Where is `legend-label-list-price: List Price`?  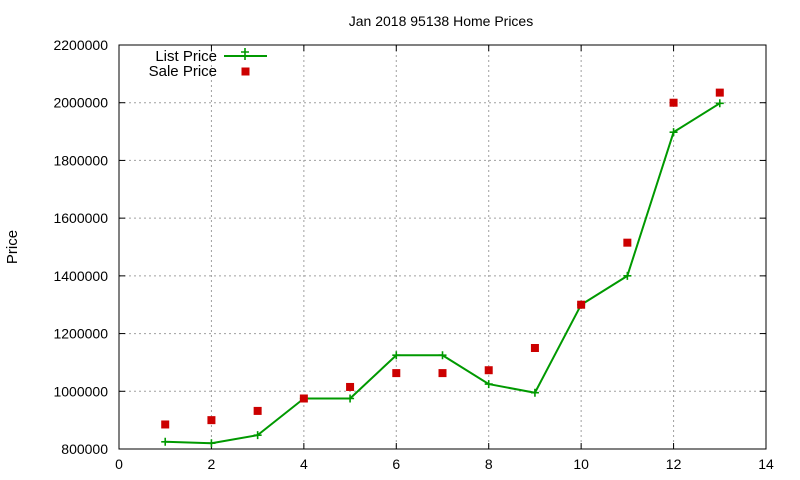
legend-label-list-price: List Price is located at coordinates (186, 56).